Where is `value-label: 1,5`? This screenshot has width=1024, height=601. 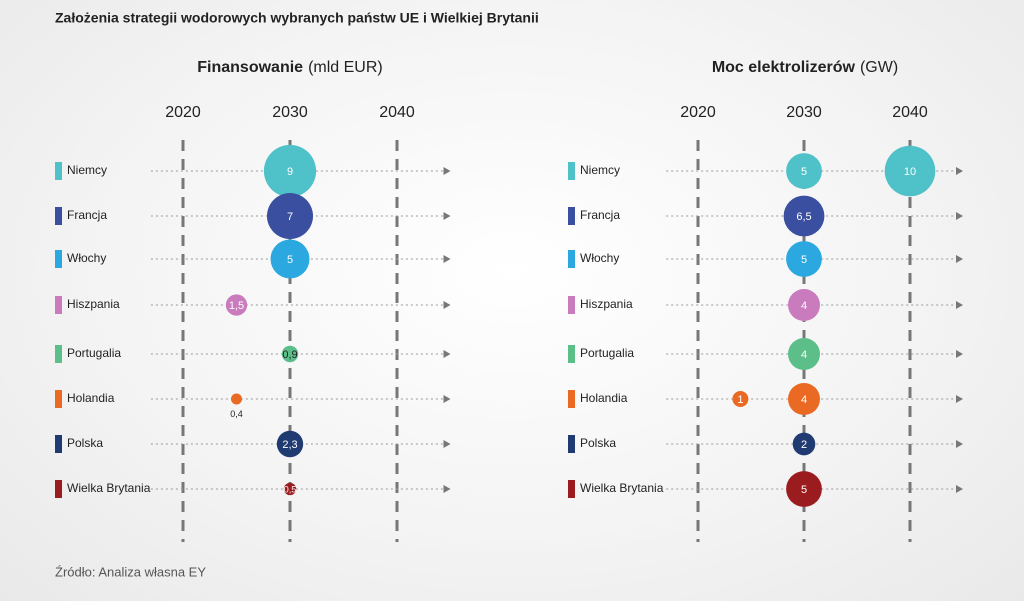
value-label: 1,5 is located at coordinates (236, 306).